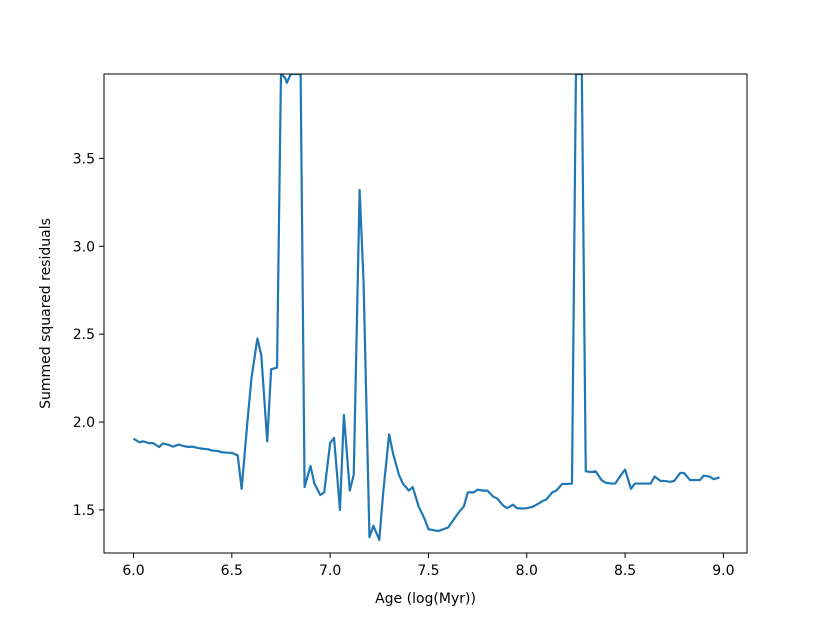  I want to click on x-tick-label: 7.0, so click(330, 571).